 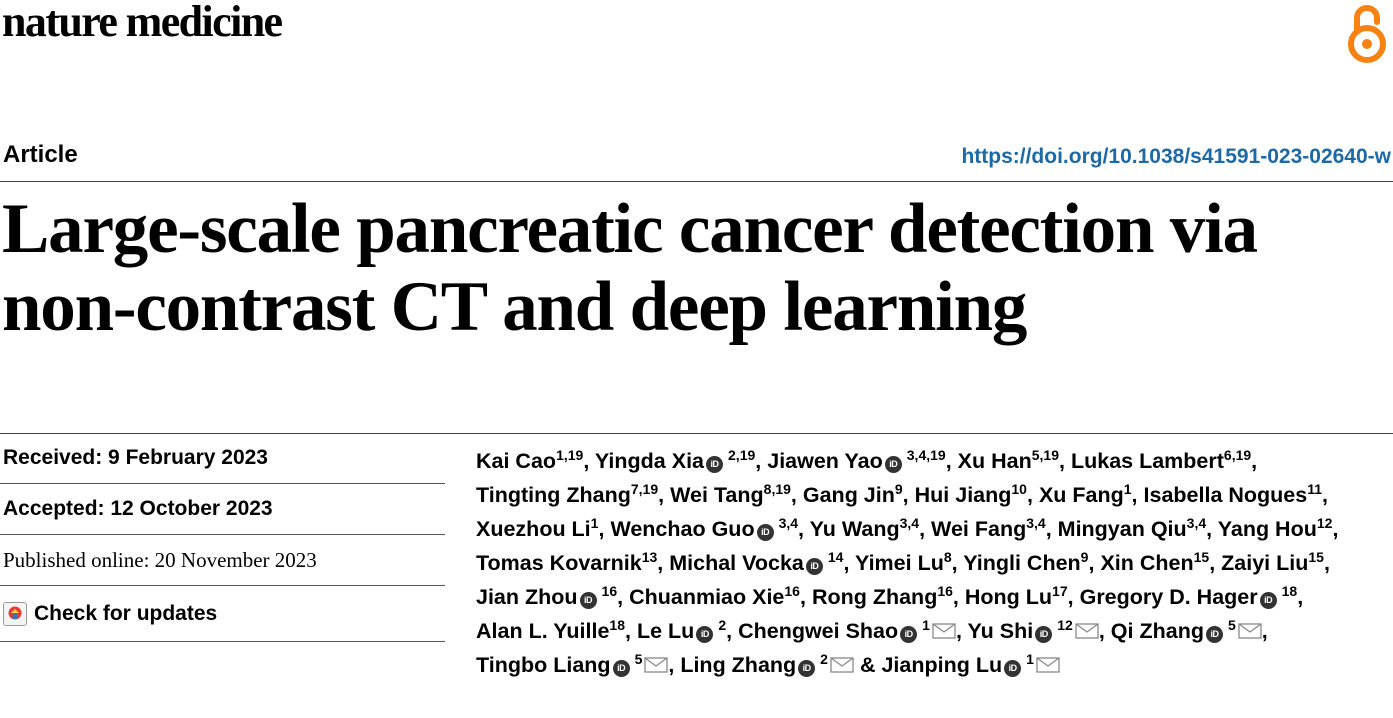 What do you see at coordinates (736, 563) in the screenshot?
I see `author-name: Michal Vocka` at bounding box center [736, 563].